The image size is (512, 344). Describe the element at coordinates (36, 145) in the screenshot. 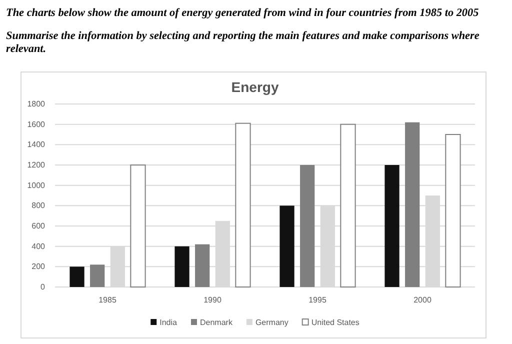

I see `y-tick-label: 1400` at that location.